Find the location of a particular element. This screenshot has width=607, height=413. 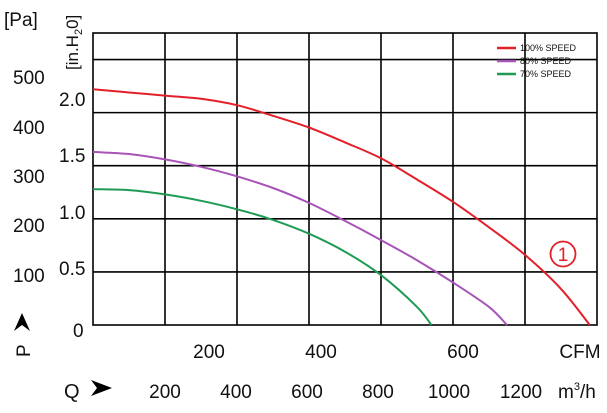

inh2o-tick-1.0: 1.0 is located at coordinates (72, 213).